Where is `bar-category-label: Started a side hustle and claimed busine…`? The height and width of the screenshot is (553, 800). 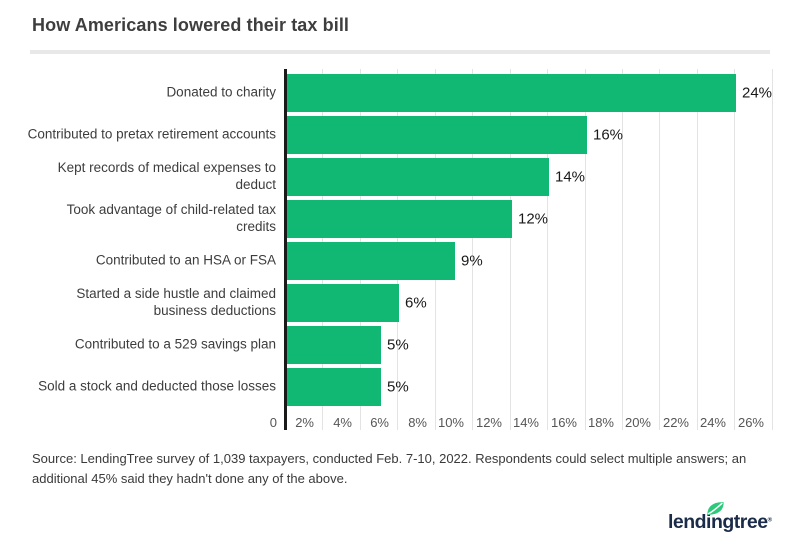 bar-category-label: Started a side hustle and claimed busine… is located at coordinates (176, 302).